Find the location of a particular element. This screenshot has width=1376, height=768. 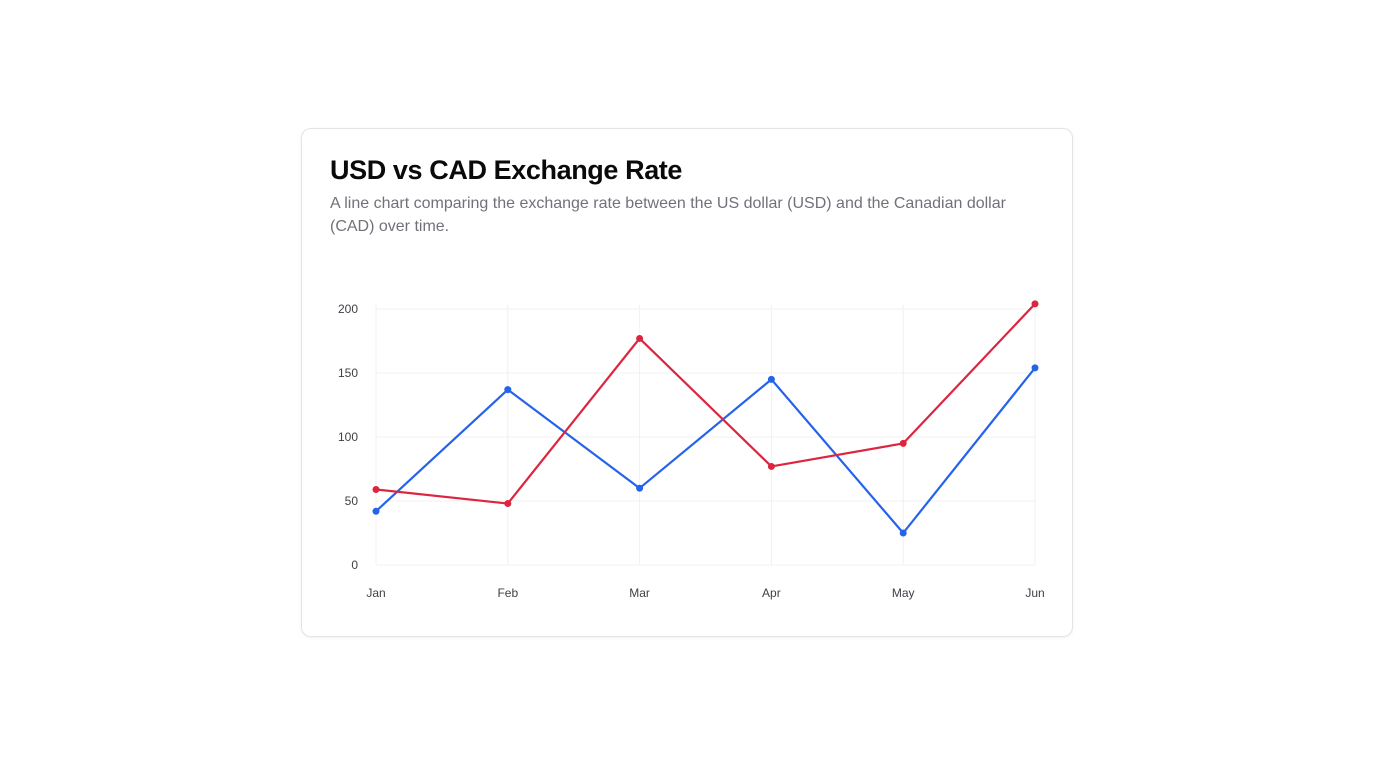

series-lines is located at coordinates (705, 419).